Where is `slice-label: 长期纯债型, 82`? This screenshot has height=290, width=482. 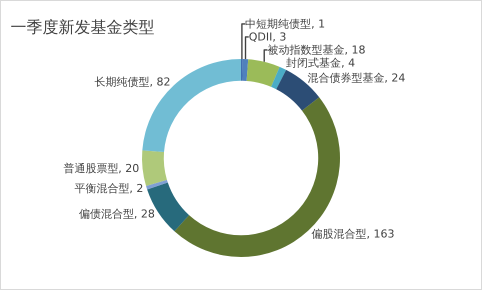 slice-label: 长期纯债型, 82 is located at coordinates (132, 81).